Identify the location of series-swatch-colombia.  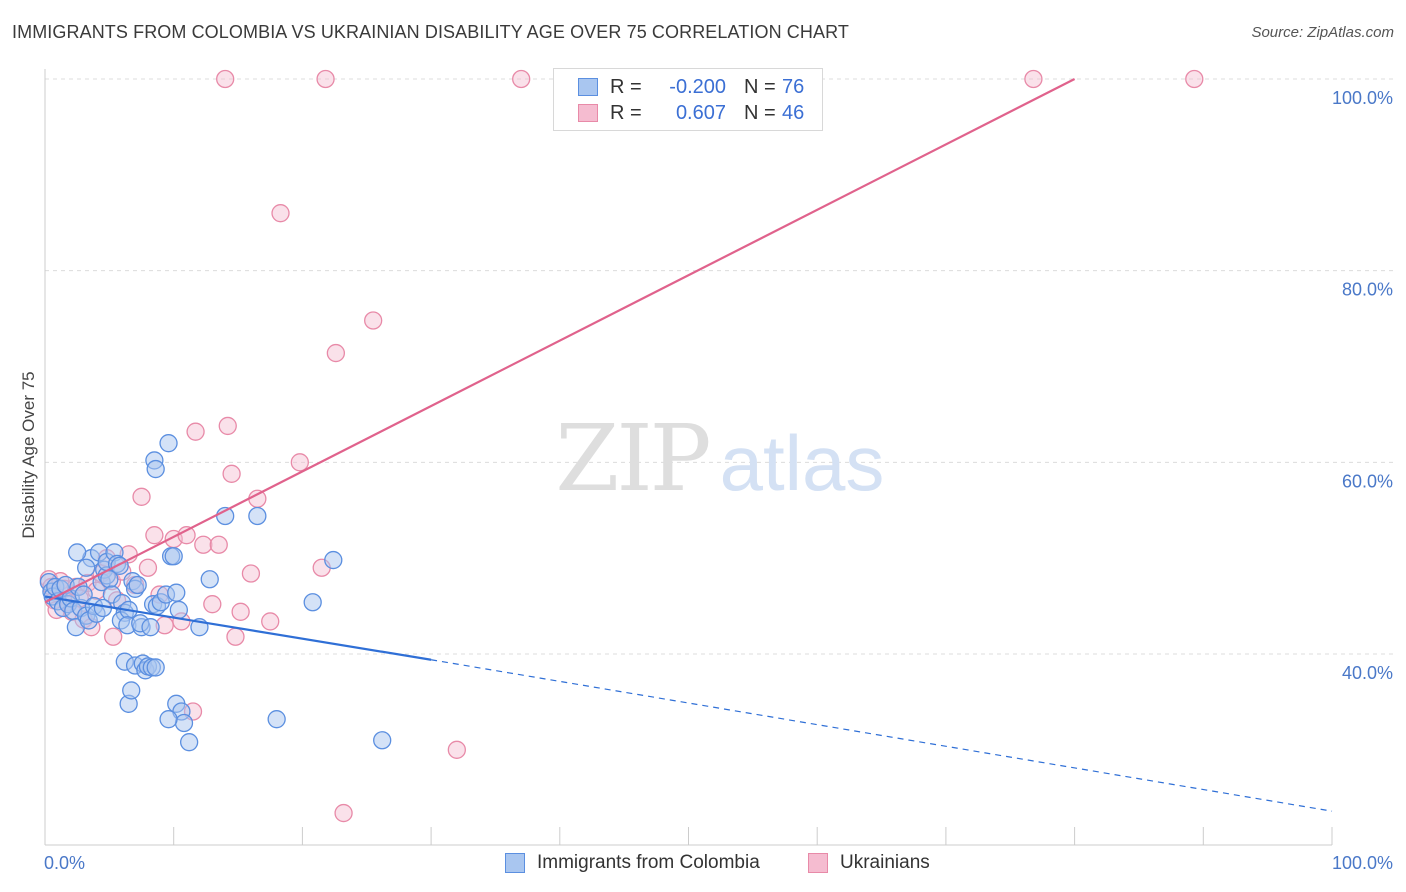
(515, 863).